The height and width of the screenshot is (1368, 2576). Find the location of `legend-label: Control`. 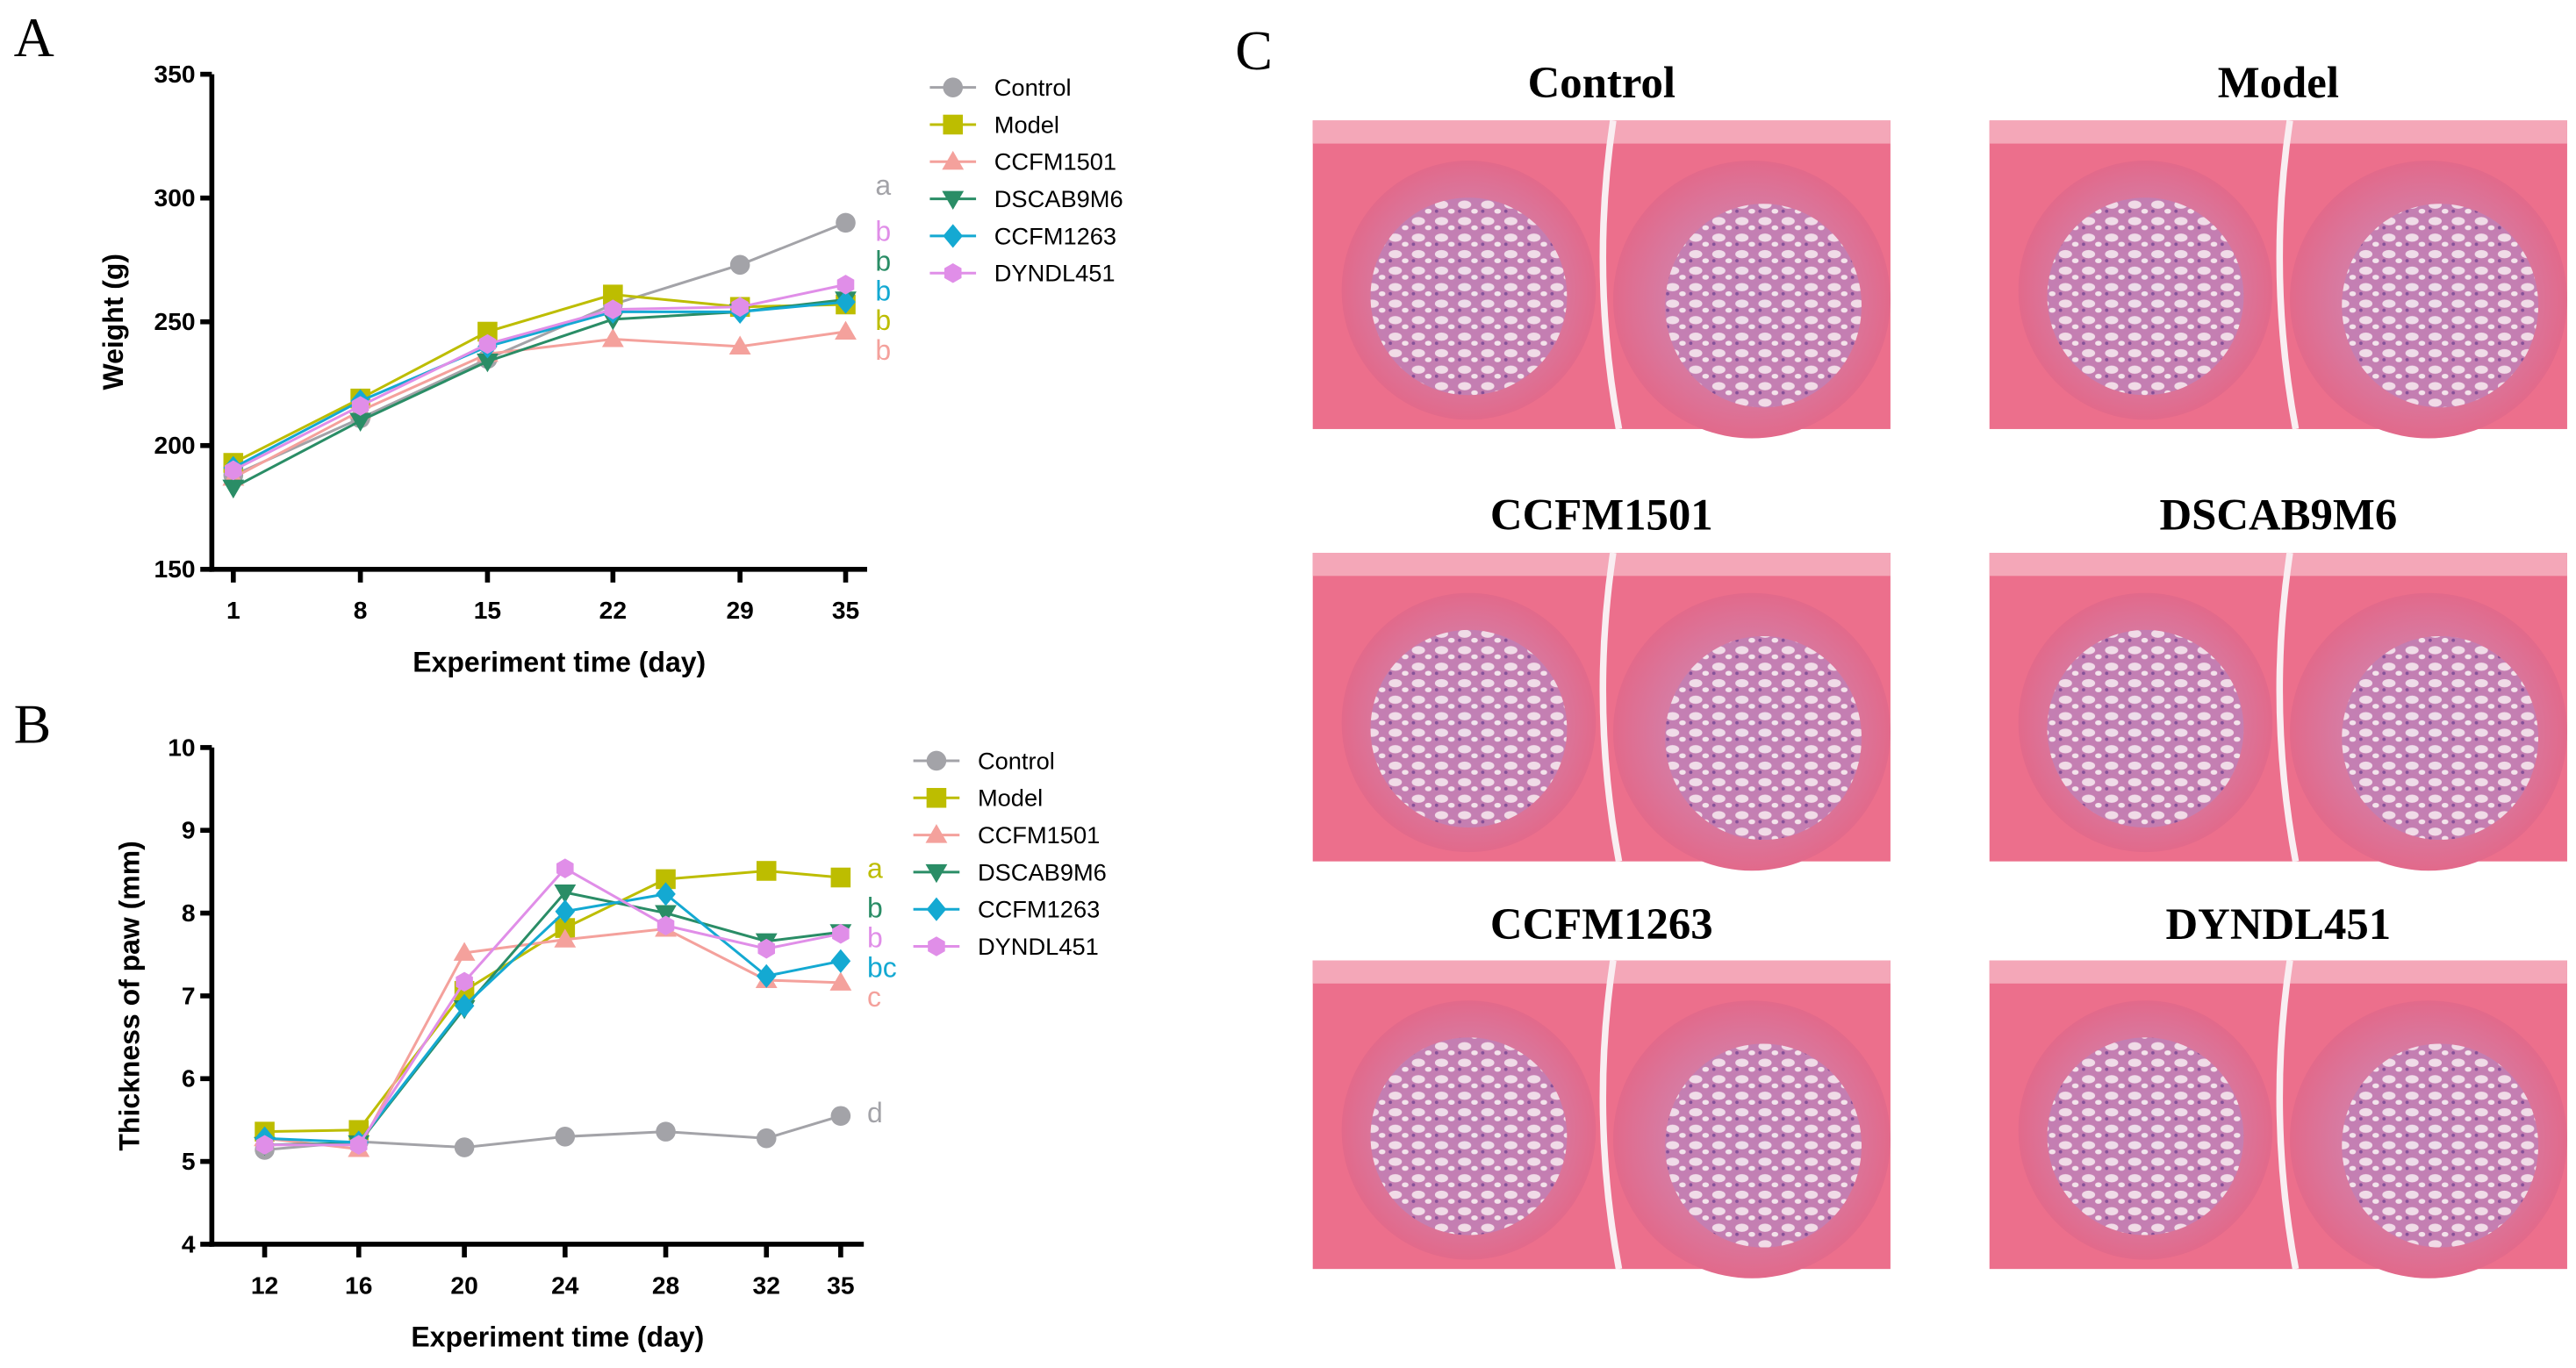

legend-label: Control is located at coordinates (1017, 760).